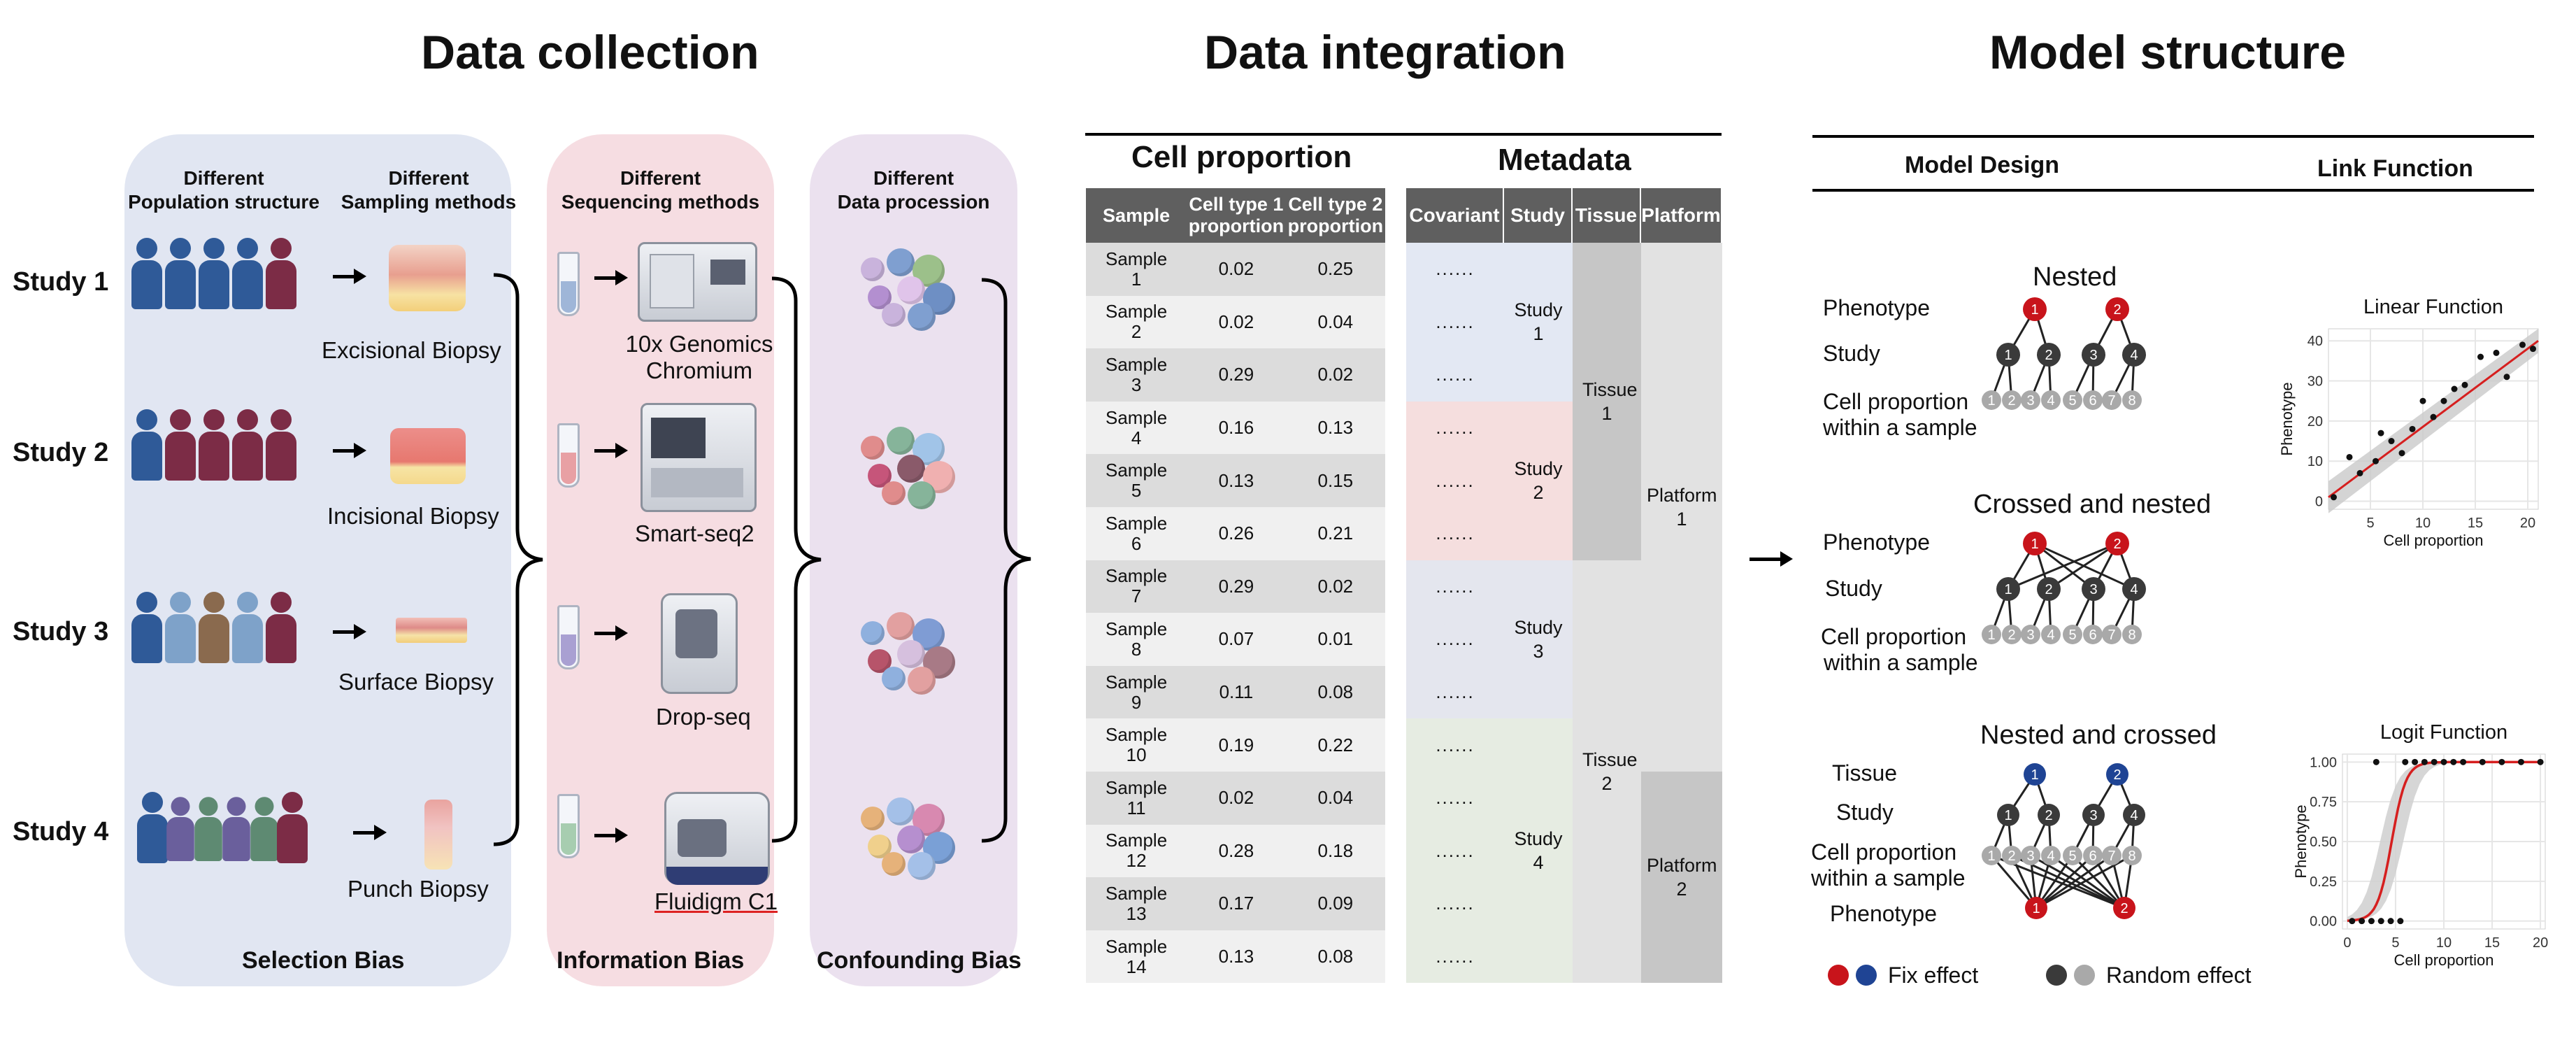 This screenshot has width=2576, height=1043. What do you see at coordinates (61, 453) in the screenshot?
I see `study-2-label: Study 2` at bounding box center [61, 453].